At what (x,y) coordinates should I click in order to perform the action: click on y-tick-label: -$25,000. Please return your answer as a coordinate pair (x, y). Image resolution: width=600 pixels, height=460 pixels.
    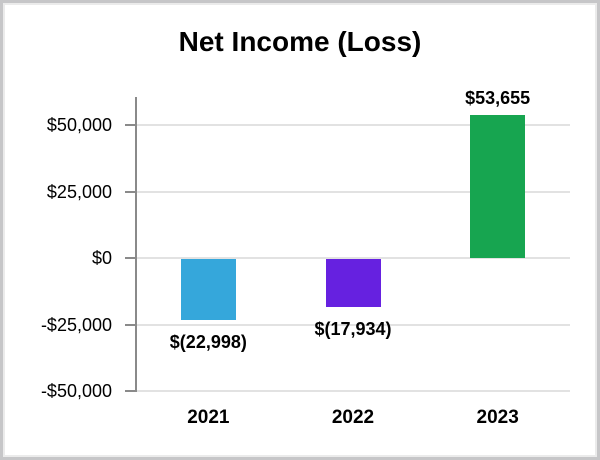
    Looking at the image, I should click on (76, 324).